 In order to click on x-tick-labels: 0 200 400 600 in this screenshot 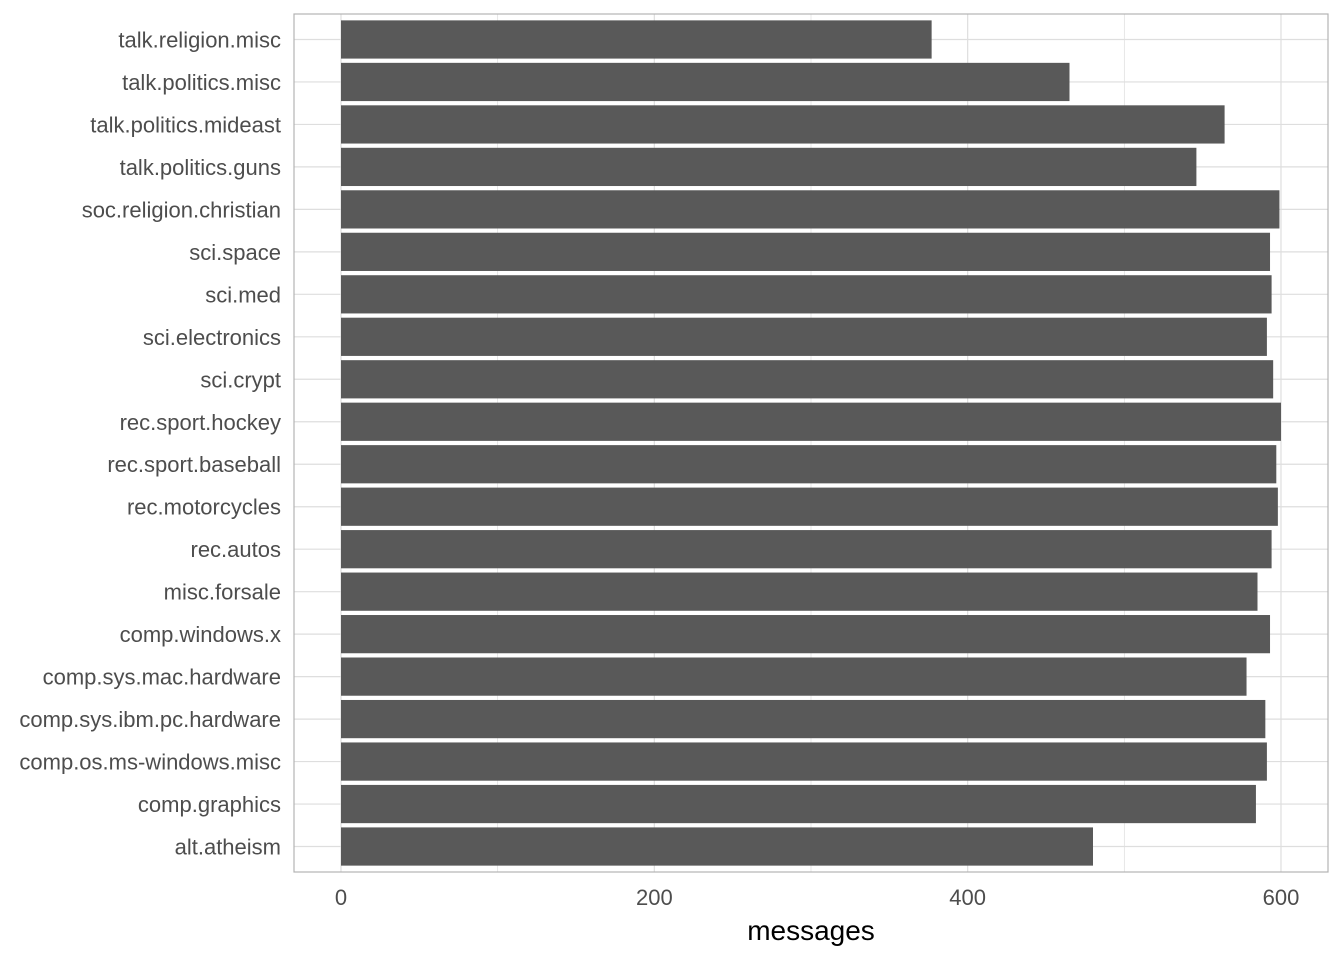, I will do `click(817, 897)`.